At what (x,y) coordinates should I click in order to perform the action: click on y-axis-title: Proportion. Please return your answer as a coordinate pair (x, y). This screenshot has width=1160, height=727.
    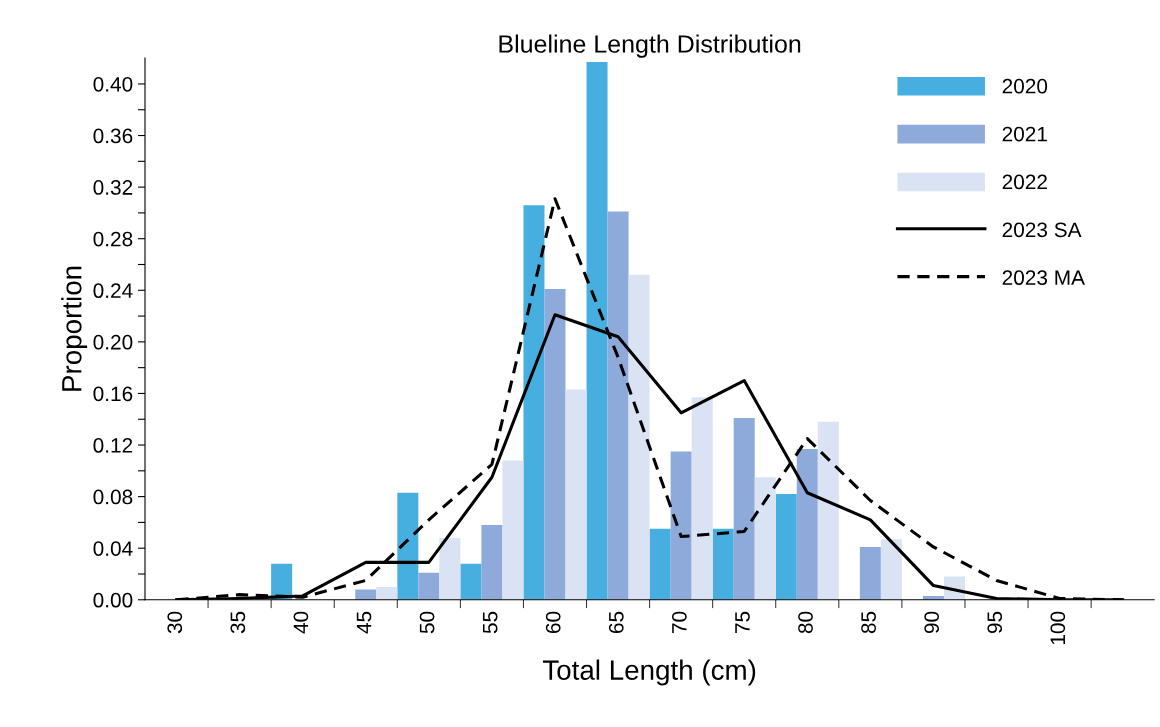
    Looking at the image, I should click on (74, 328).